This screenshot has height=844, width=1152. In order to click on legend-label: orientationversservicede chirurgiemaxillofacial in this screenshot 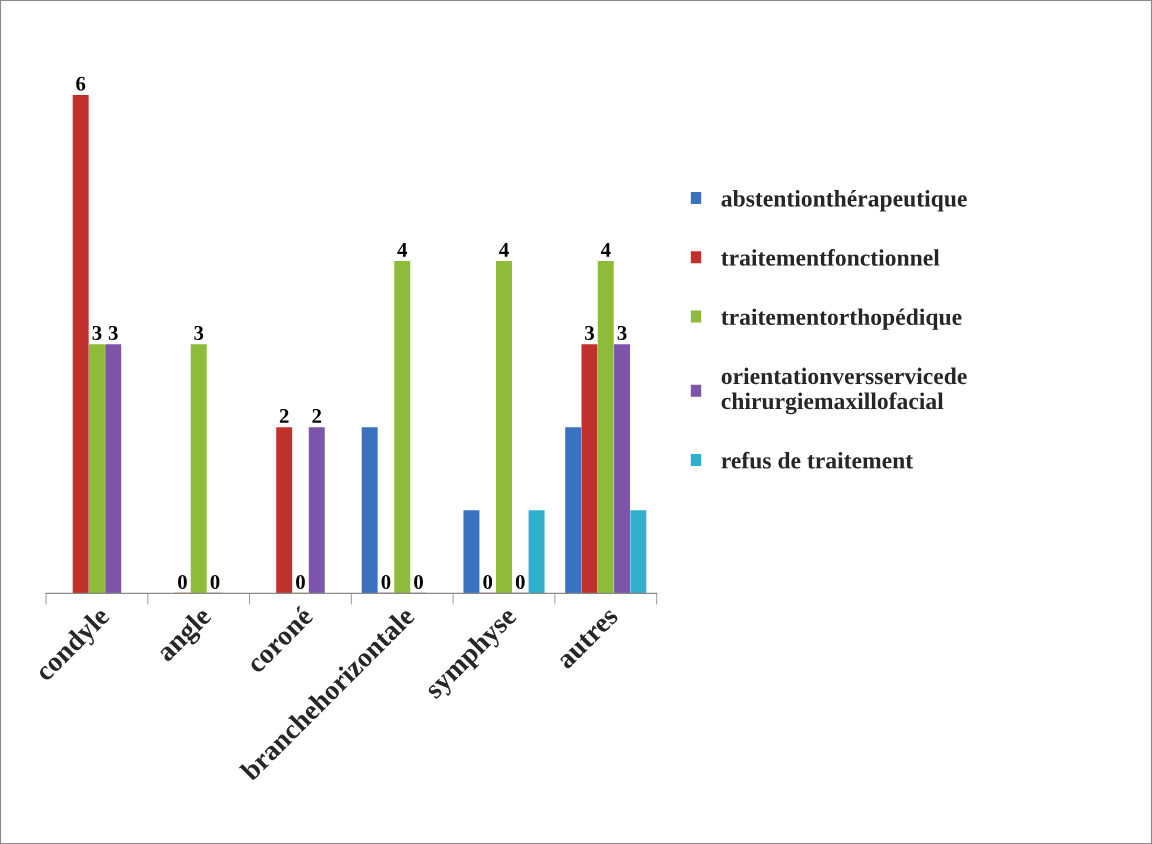, I will do `click(844, 391)`.